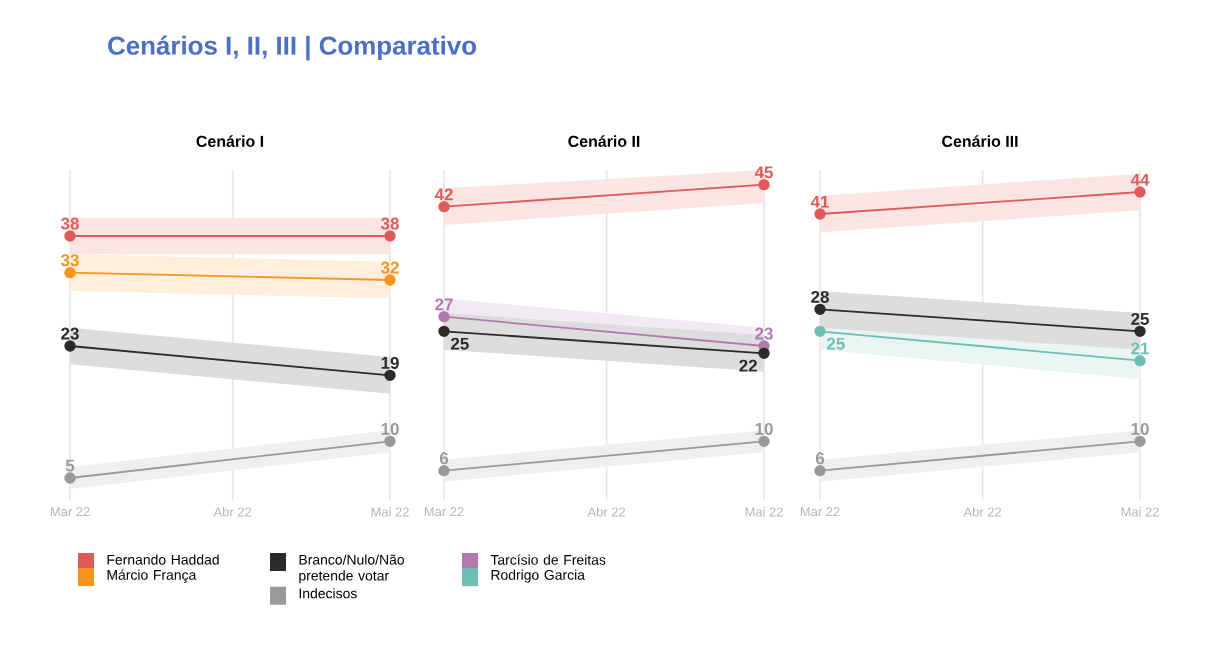 This screenshot has width=1206, height=666. I want to click on text: Cenários I, II, III | Comparativo, so click(292, 48).